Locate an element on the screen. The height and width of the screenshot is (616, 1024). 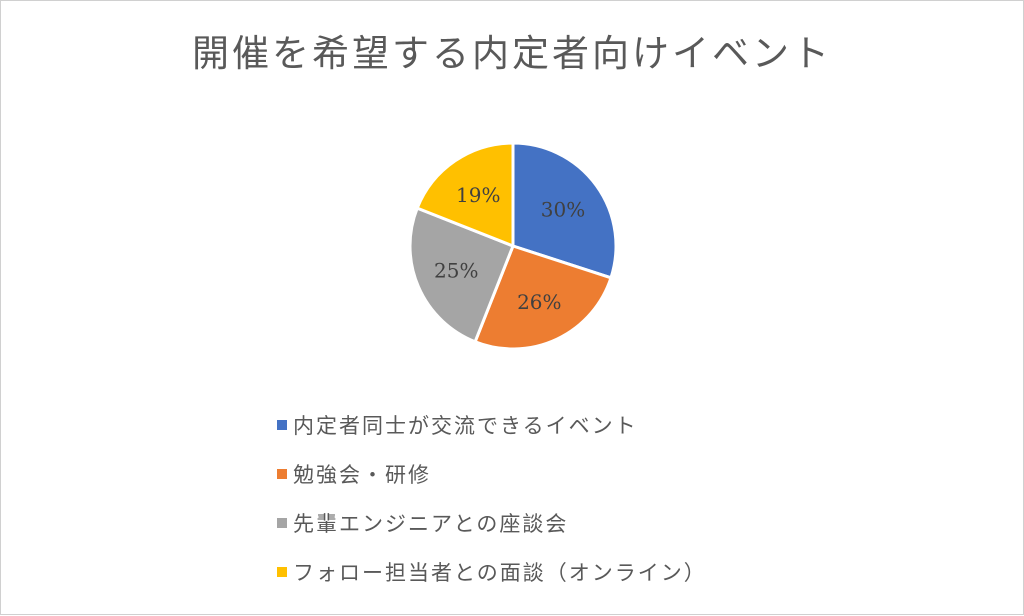
pie-data-label-0: 30% is located at coordinates (563, 210).